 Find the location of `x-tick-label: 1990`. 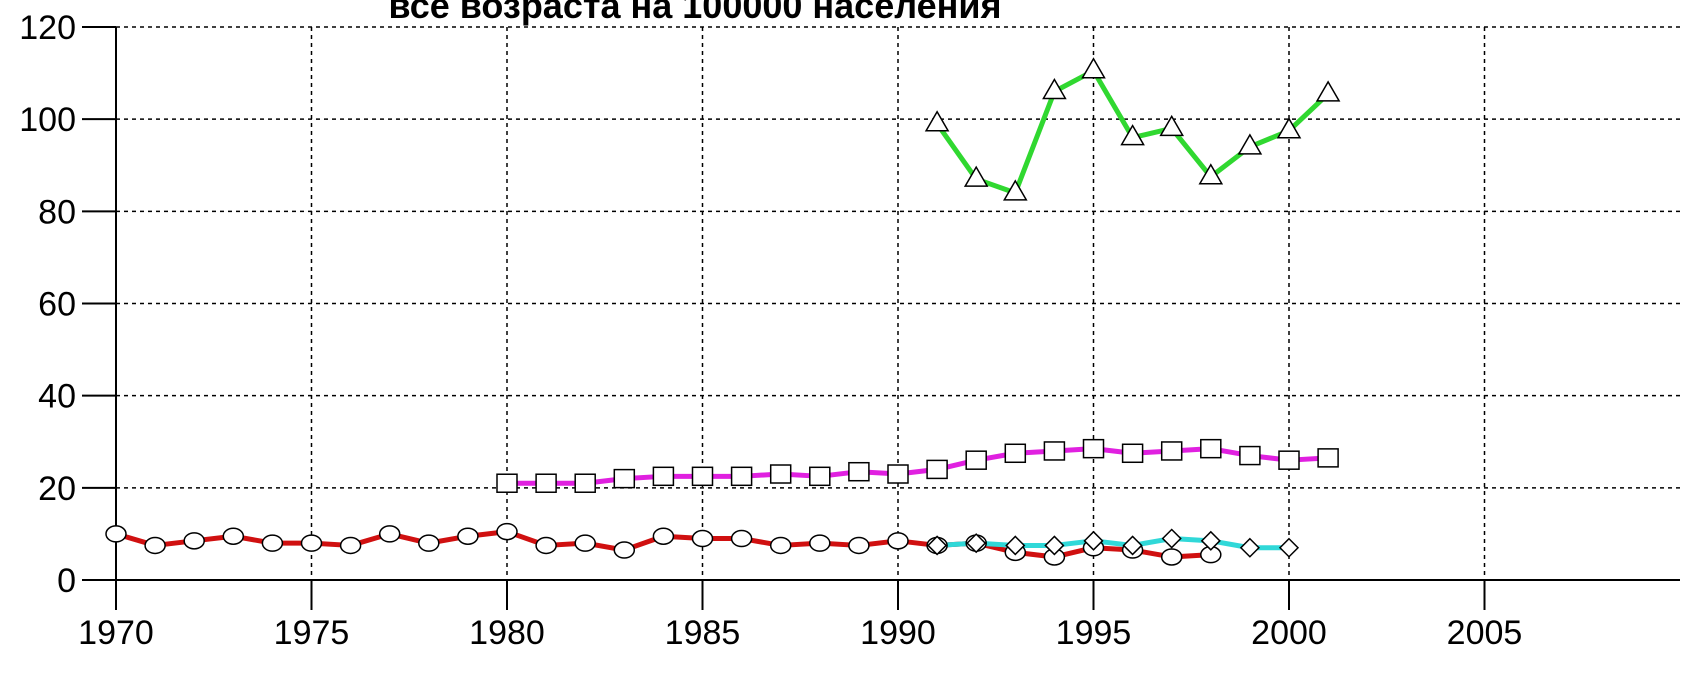

x-tick-label: 1990 is located at coordinates (898, 633).